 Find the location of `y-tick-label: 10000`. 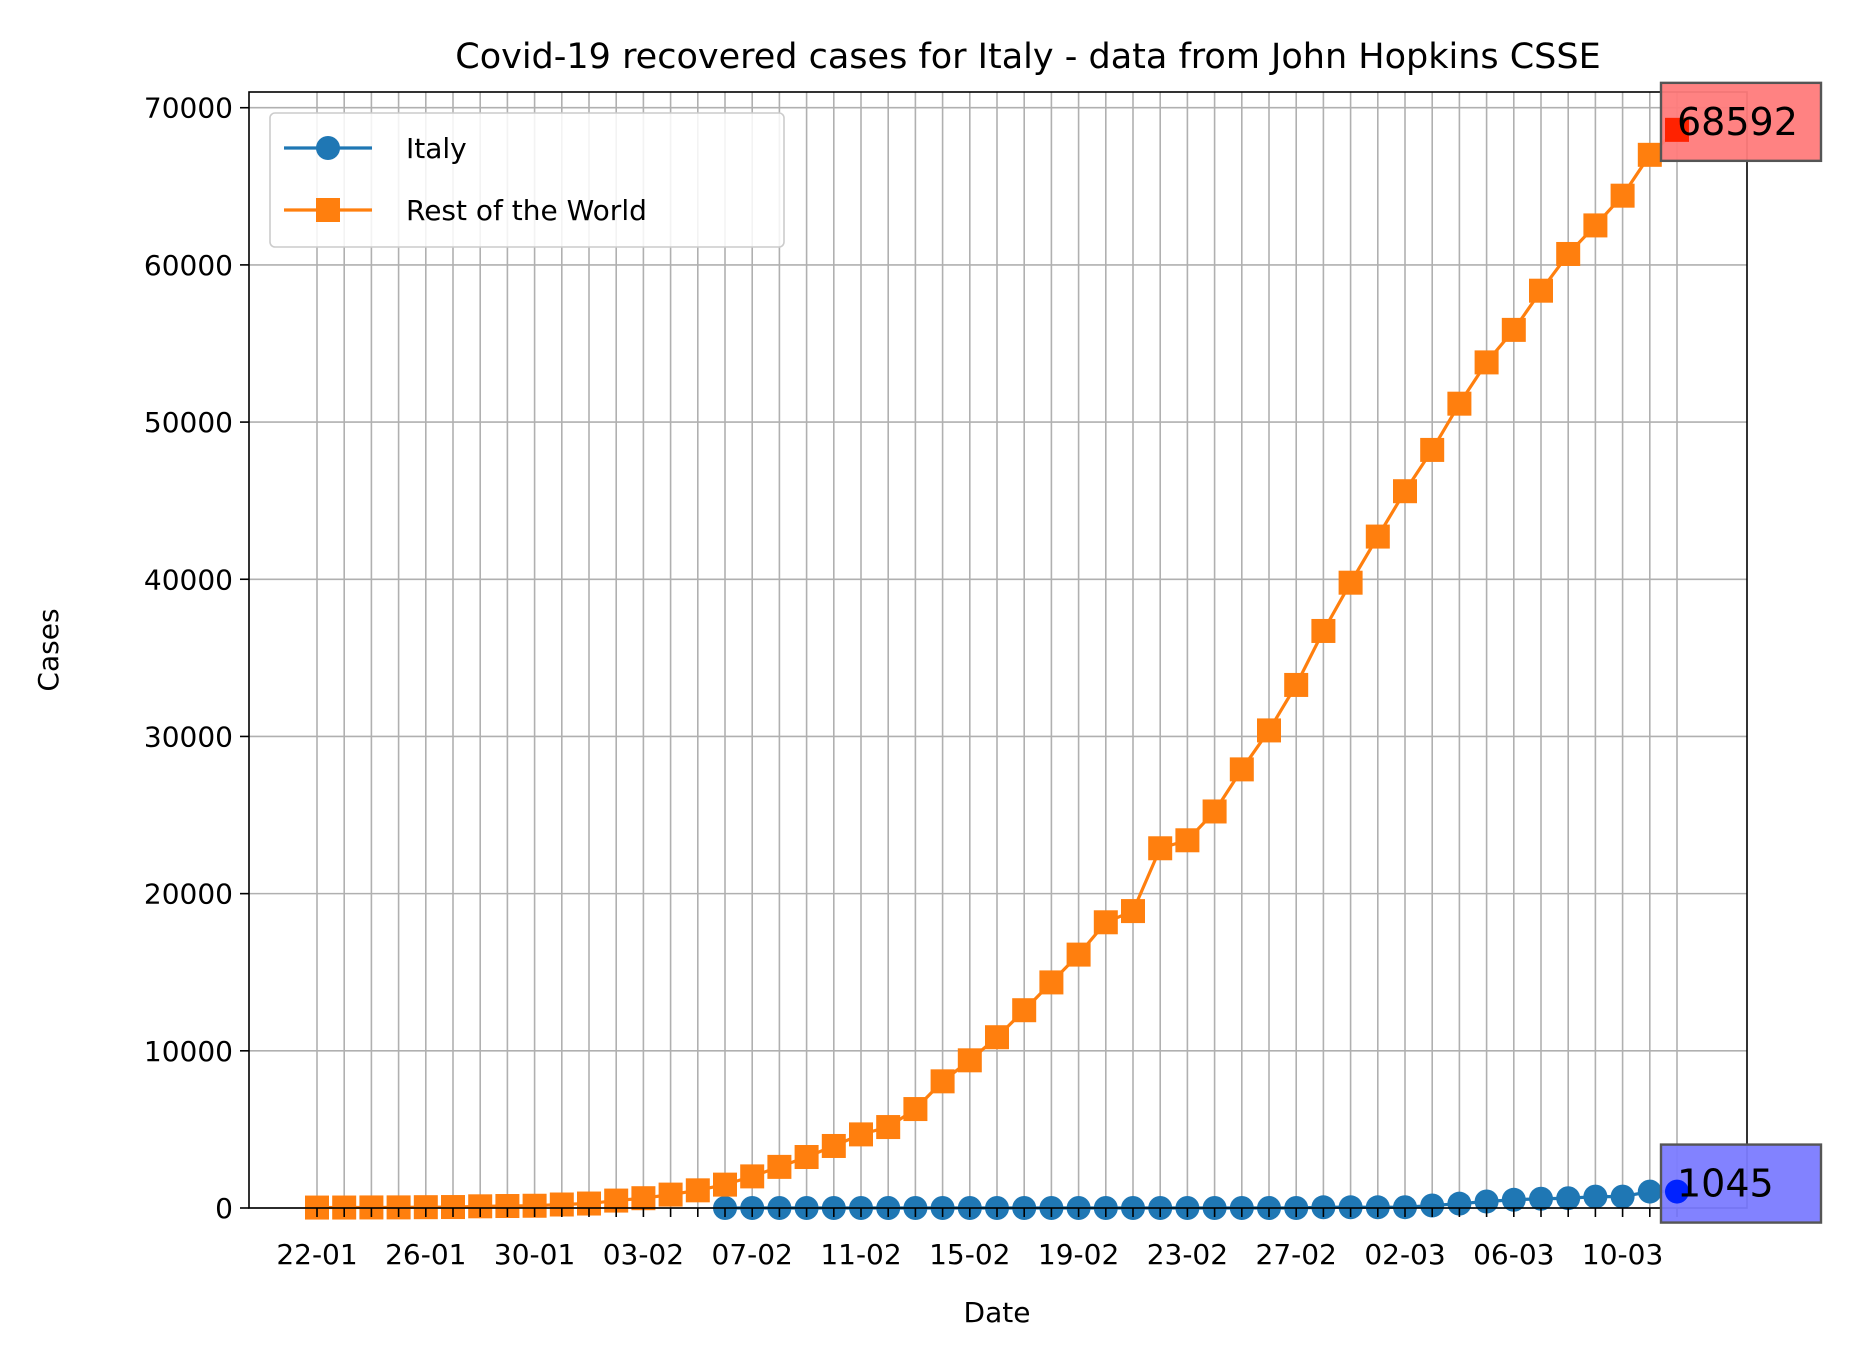

y-tick-label: 10000 is located at coordinates (188, 1051).